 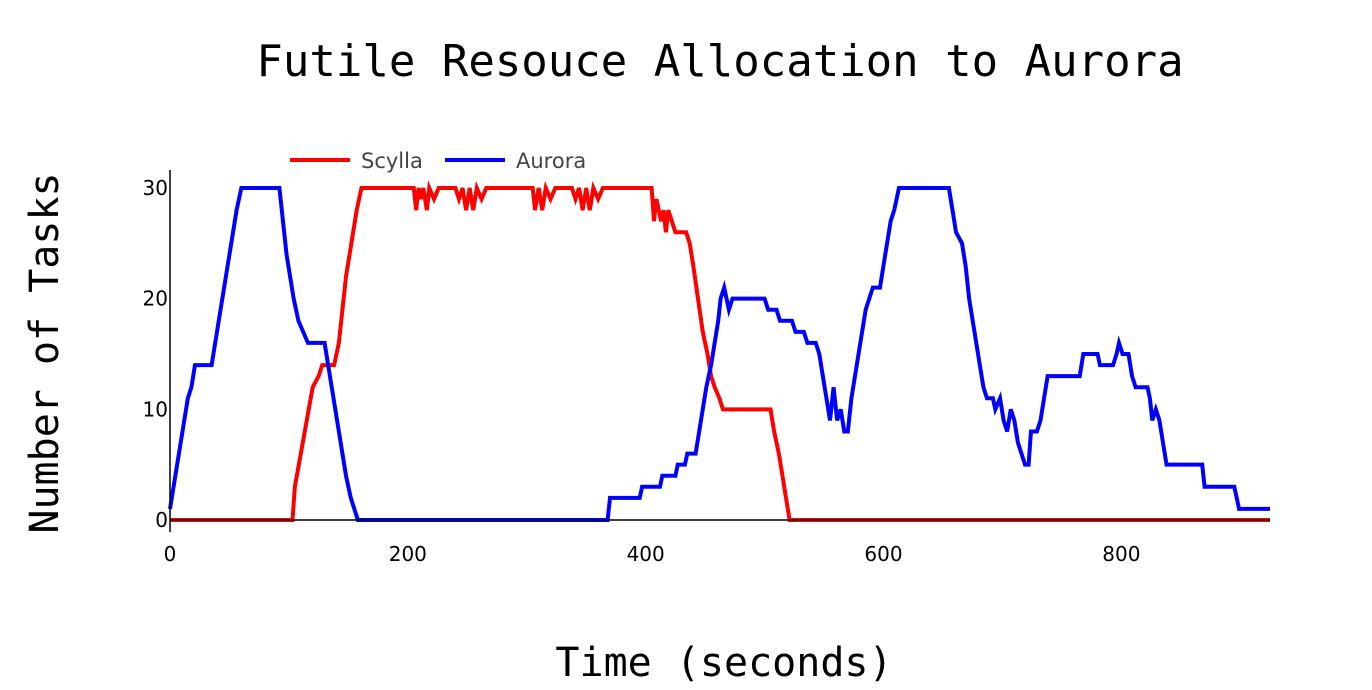 What do you see at coordinates (719, 61) in the screenshot?
I see `chart-title: Futile Resouce Allocation to Aurora` at bounding box center [719, 61].